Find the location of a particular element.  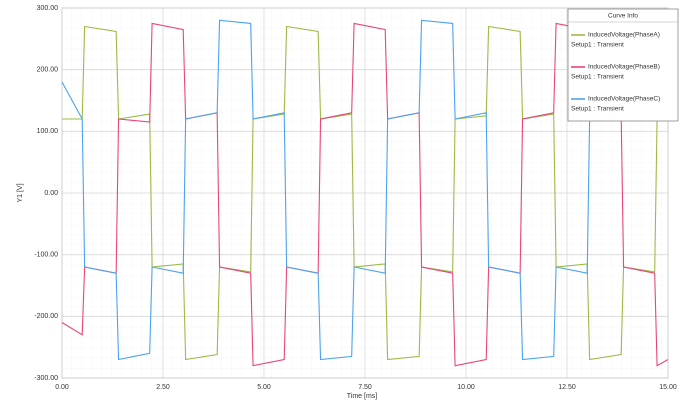

y-tick-label: 0.00 is located at coordinates (51, 193).